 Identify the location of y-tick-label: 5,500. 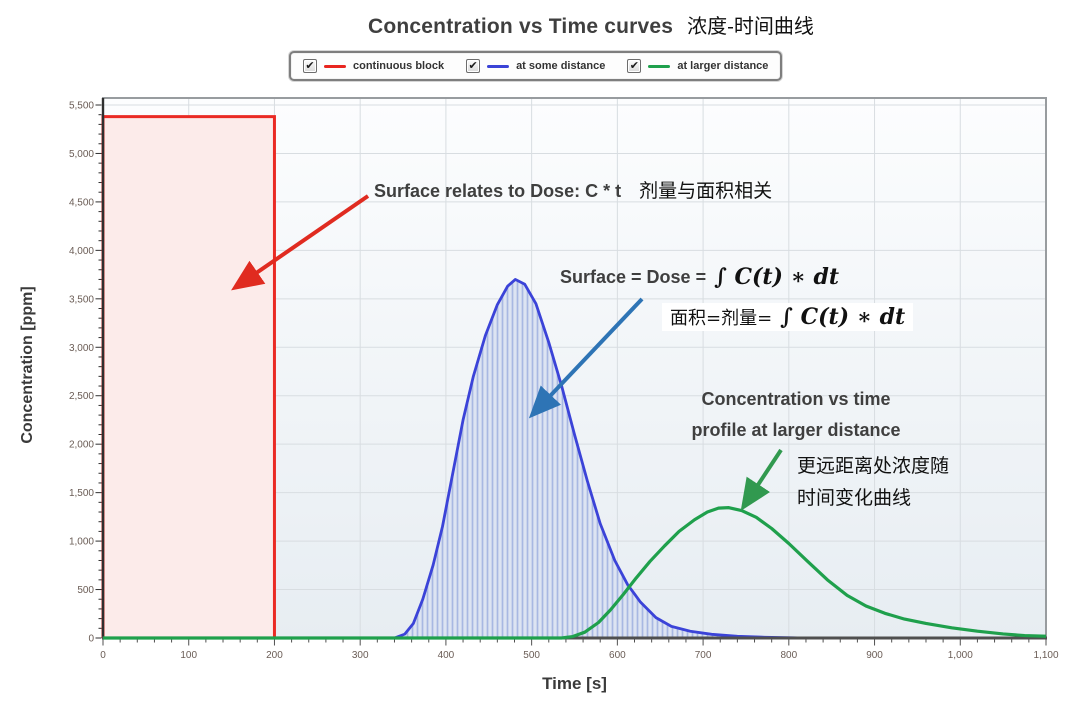
(81, 106).